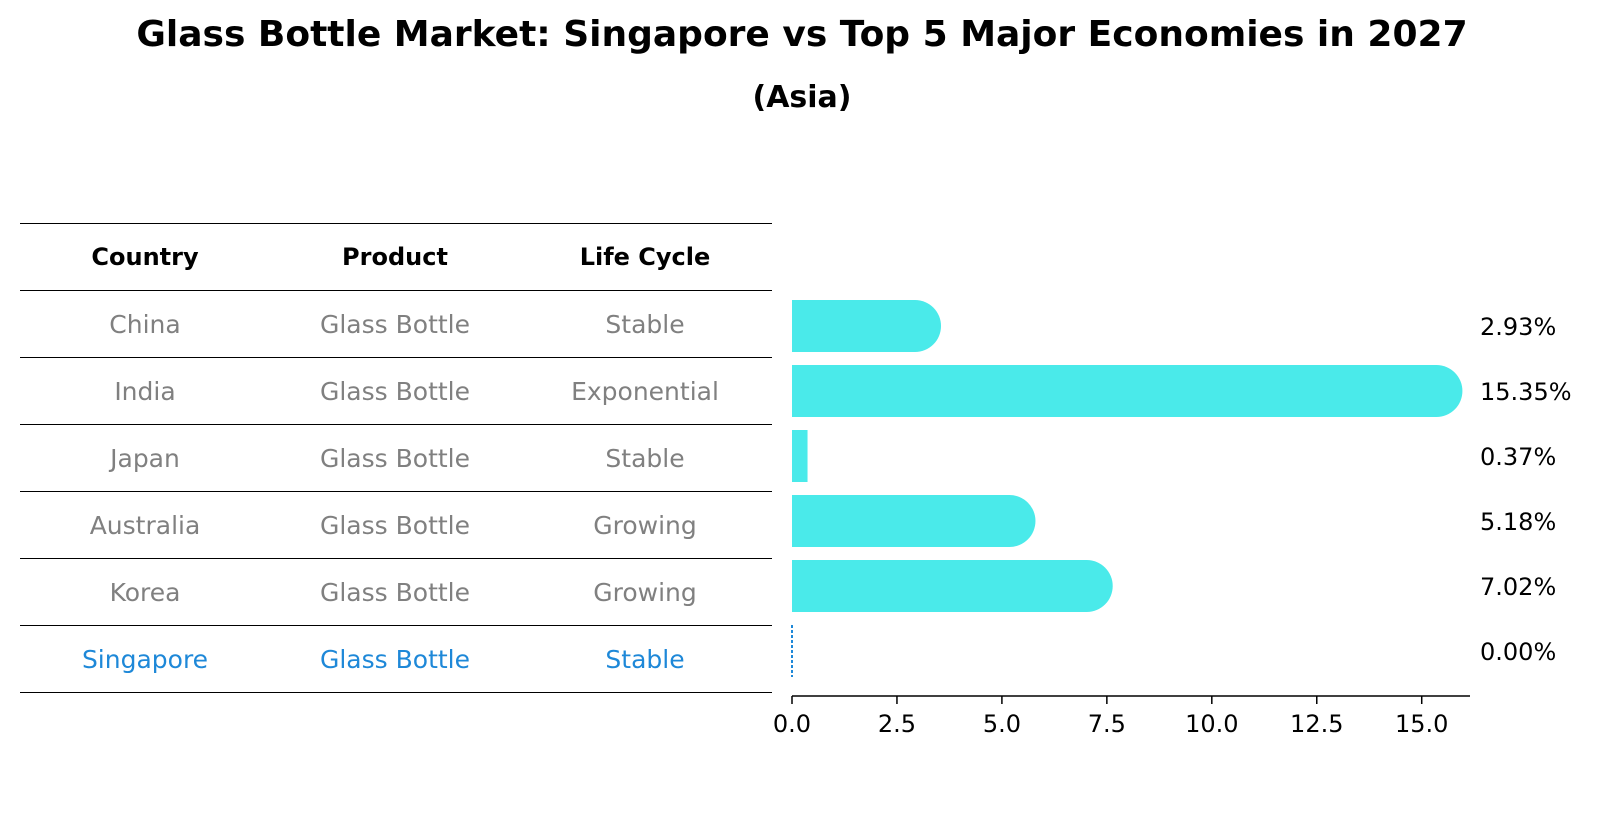 The width and height of the screenshot is (1604, 823). I want to click on x-tick-label: 0.0, so click(792, 724).